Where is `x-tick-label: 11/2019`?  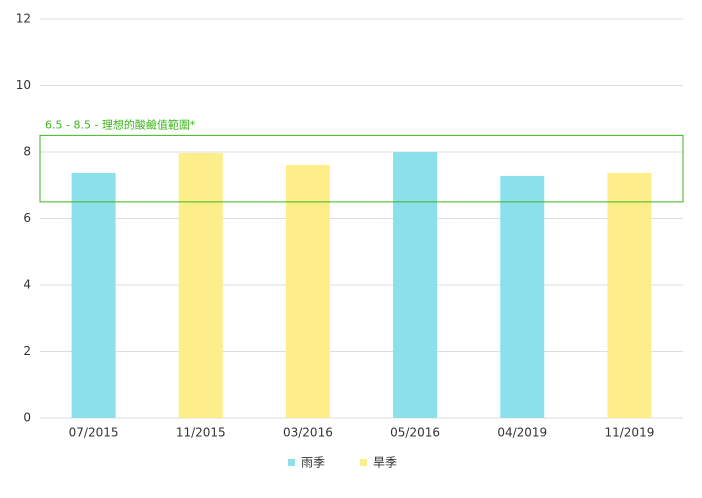 x-tick-label: 11/2019 is located at coordinates (629, 433).